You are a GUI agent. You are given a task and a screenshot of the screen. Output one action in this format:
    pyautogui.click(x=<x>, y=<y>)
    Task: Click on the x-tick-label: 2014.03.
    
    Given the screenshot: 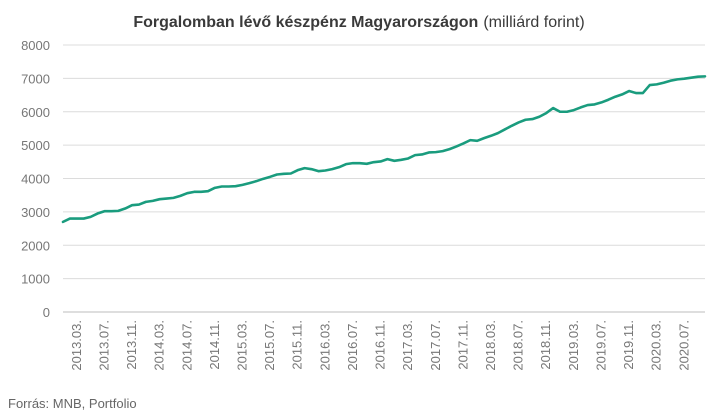 What is the action you would take?
    pyautogui.click(x=159, y=345)
    